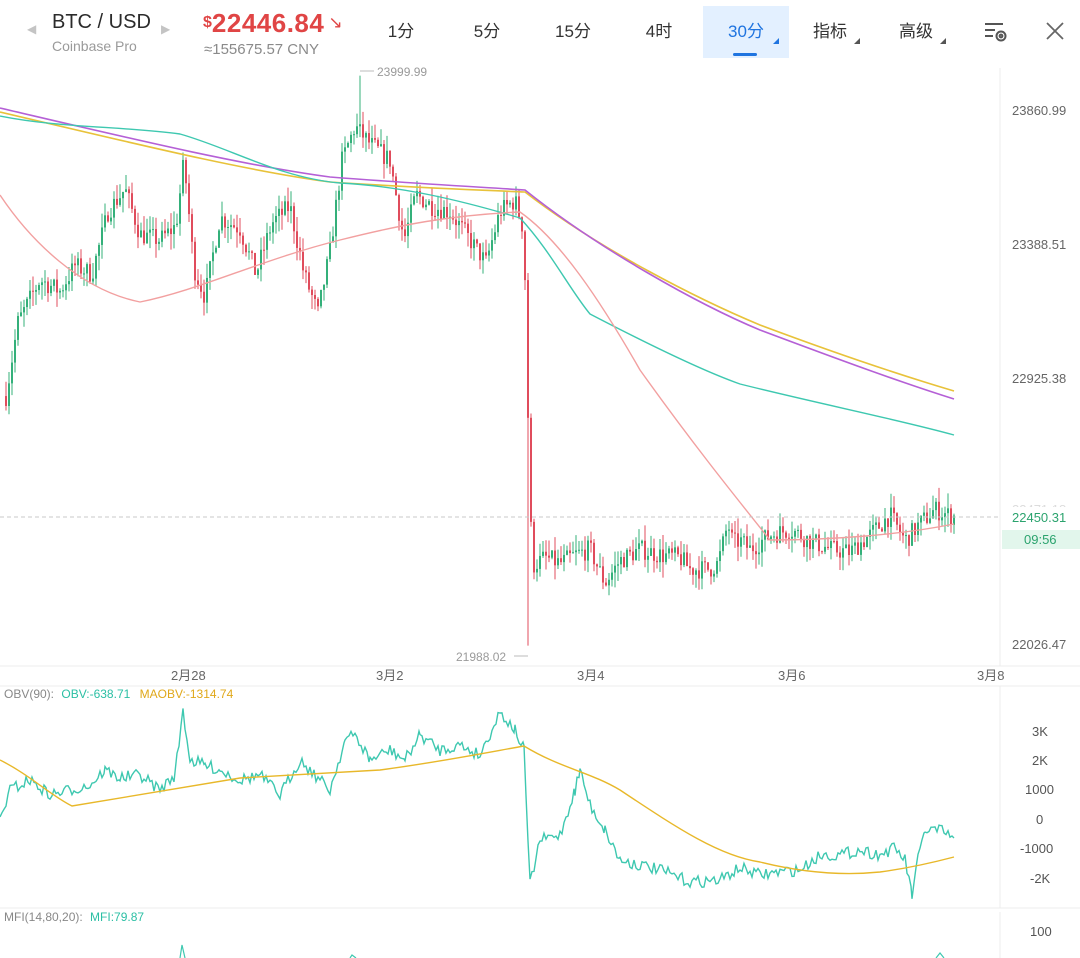 The width and height of the screenshot is (1080, 958). I want to click on tab-label: 高级, so click(916, 31).